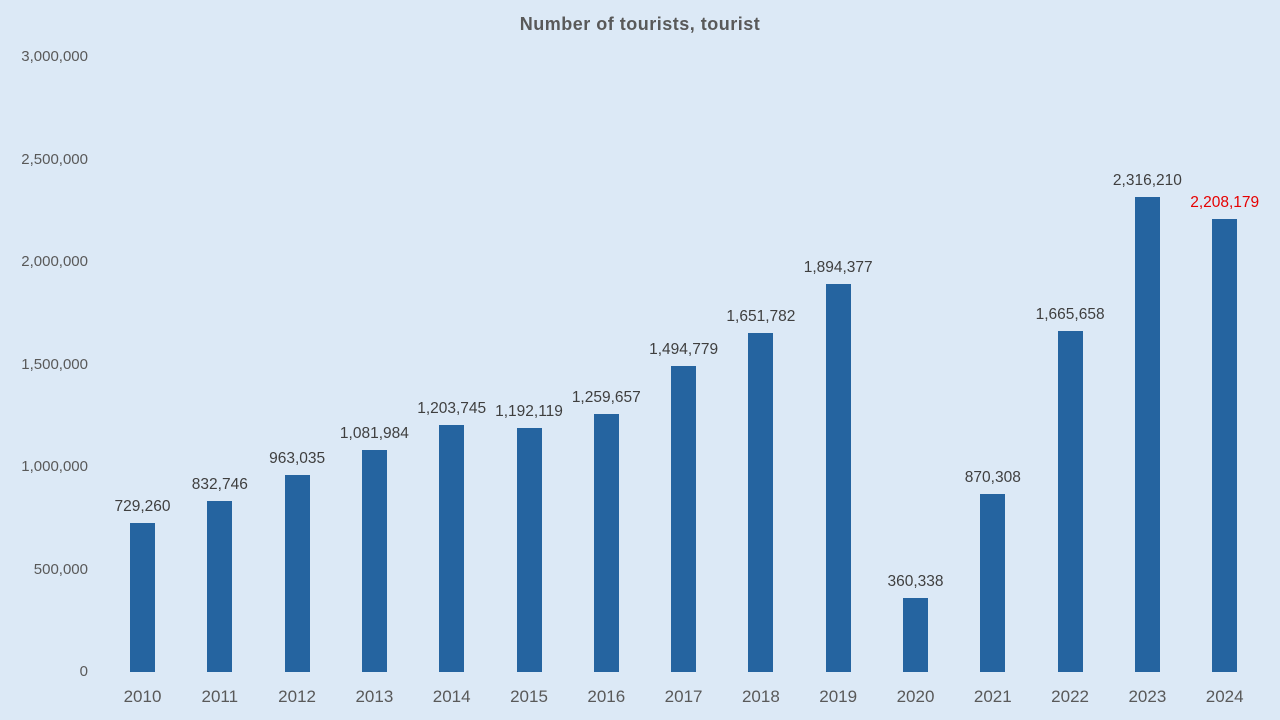 The height and width of the screenshot is (720, 1280). Describe the element at coordinates (1225, 203) in the screenshot. I see `value-label-2024: 2,208,179` at that location.